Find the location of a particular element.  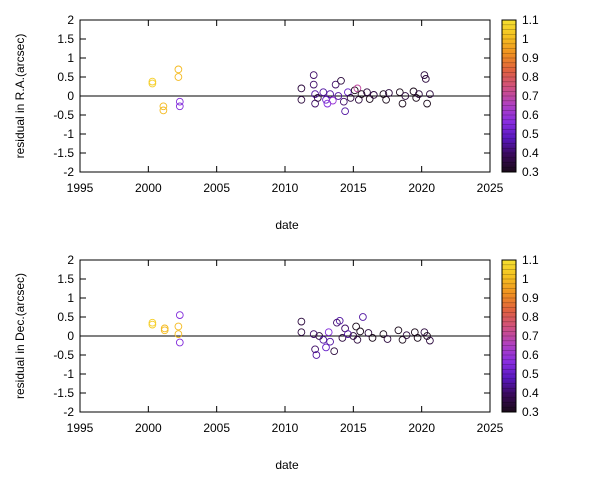

x-tick-label: 2010 is located at coordinates (285, 428).